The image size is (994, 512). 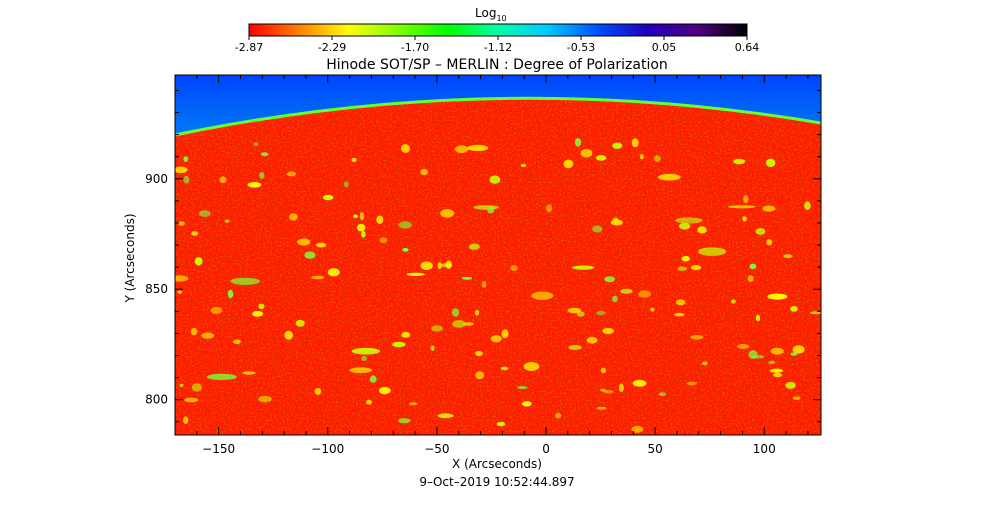 What do you see at coordinates (249, 47) in the screenshot?
I see `colorbar-tick-label: -2.87` at bounding box center [249, 47].